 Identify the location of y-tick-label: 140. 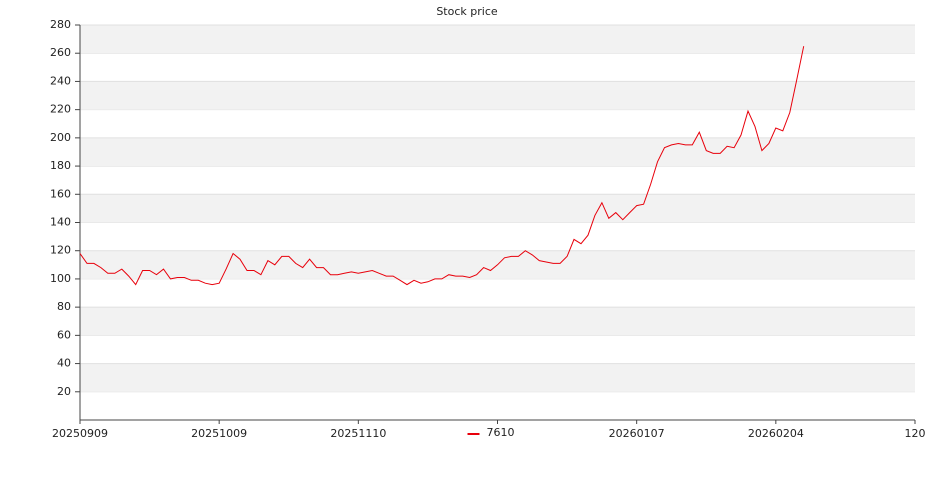
(60, 222).